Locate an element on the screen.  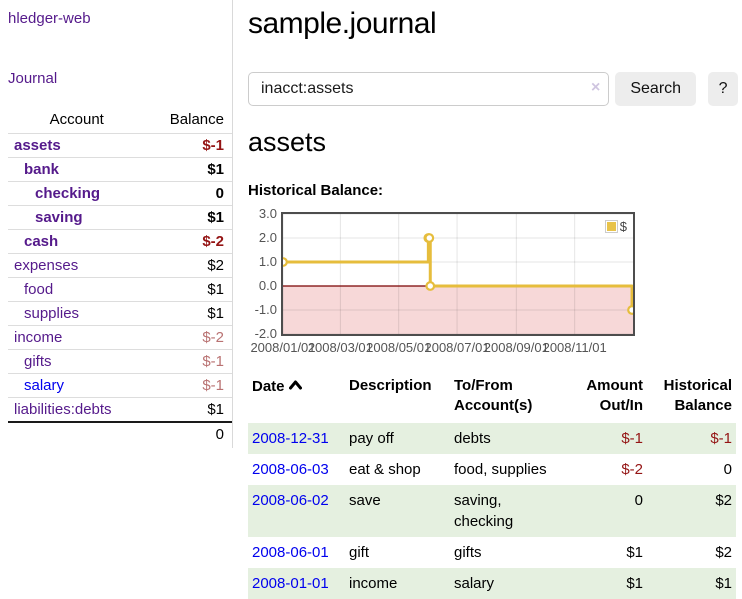
account-link-checking: checking is located at coordinates (68, 193).